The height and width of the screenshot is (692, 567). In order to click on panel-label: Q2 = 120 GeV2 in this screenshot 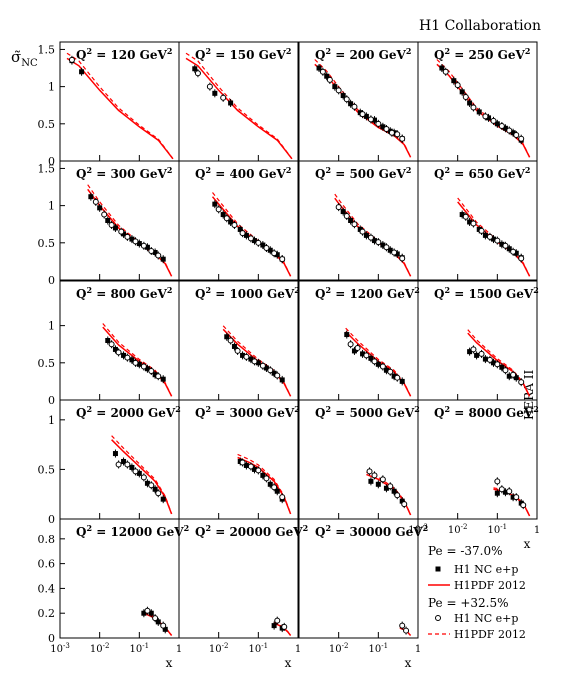, I will do `click(124, 54)`.